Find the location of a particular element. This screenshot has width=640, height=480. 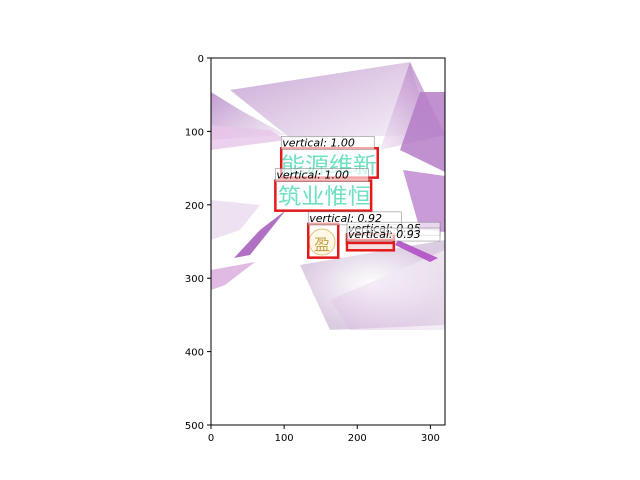

x-tick-label: 0 is located at coordinates (211, 438).